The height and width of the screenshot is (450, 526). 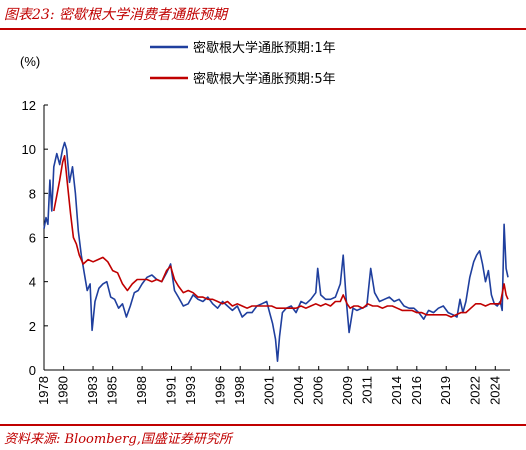 What do you see at coordinates (141, 390) in the screenshot?
I see `x-tick-label: 1988` at bounding box center [141, 390].